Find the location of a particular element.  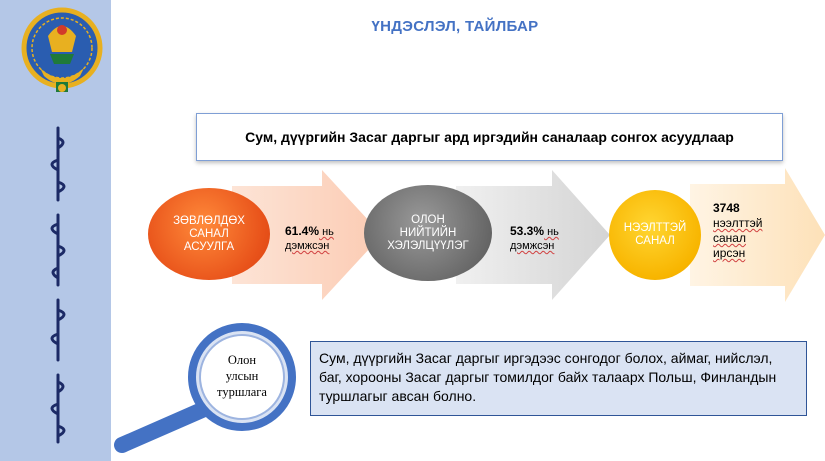

step1-line3: АСУУЛГА is located at coordinates (209, 246).